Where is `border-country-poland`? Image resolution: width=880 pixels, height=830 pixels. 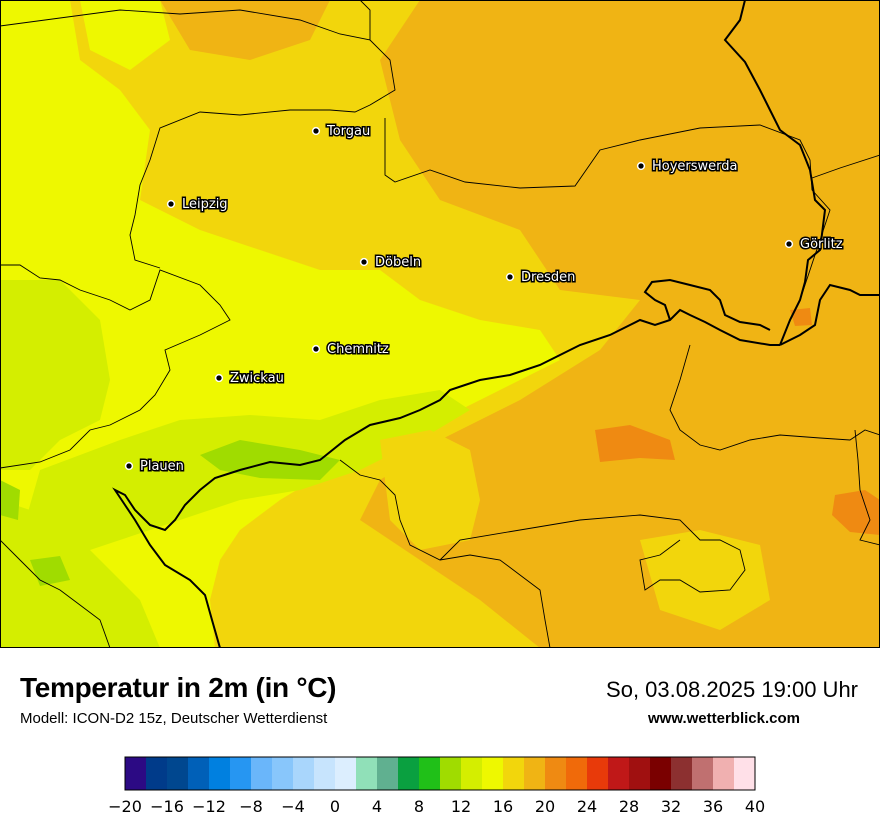
border-country-poland is located at coordinates (775, 173).